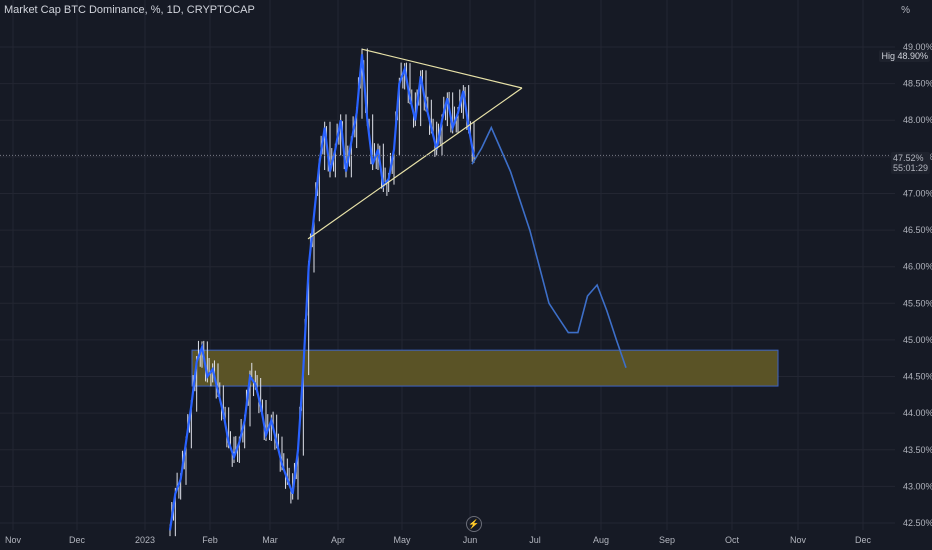 The height and width of the screenshot is (550, 932). I want to click on x-tick-label: Jul, so click(535, 540).